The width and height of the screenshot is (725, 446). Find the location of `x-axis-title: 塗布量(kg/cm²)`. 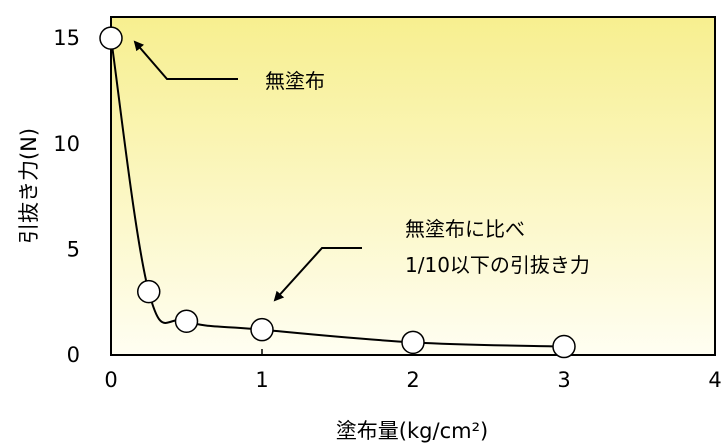

x-axis-title: 塗布量(kg/cm²) is located at coordinates (412, 431).